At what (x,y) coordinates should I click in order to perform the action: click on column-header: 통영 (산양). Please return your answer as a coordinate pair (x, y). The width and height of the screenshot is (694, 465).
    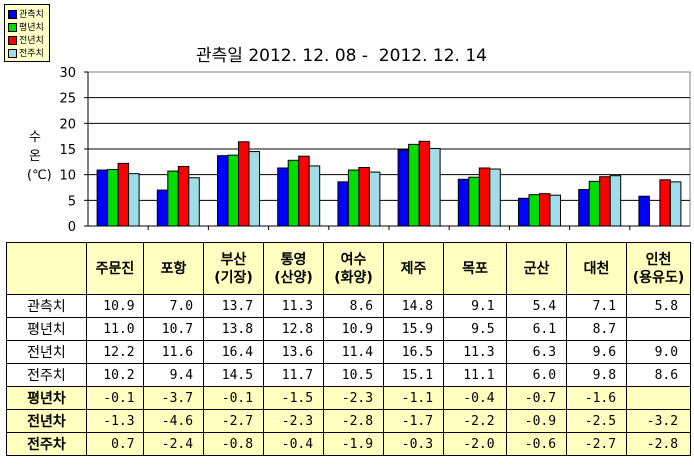
    Looking at the image, I should click on (293, 268).